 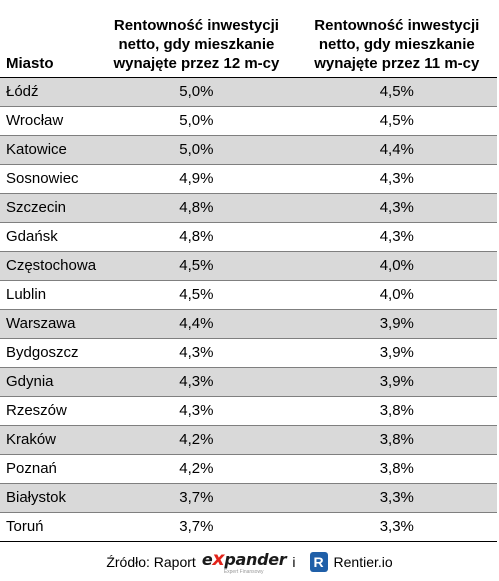 What do you see at coordinates (243, 571) in the screenshot?
I see `expander-tagline: Expert Finansowy` at bounding box center [243, 571].